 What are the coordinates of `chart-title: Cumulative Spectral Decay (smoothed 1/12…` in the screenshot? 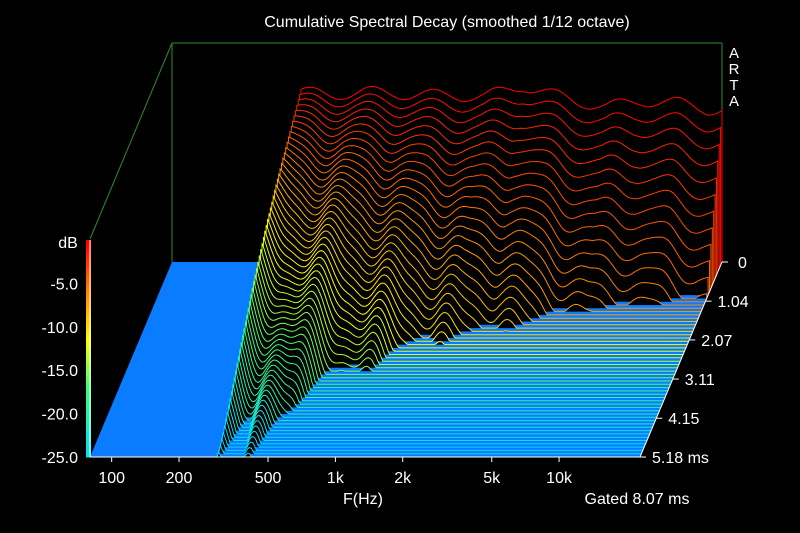 It's located at (447, 22).